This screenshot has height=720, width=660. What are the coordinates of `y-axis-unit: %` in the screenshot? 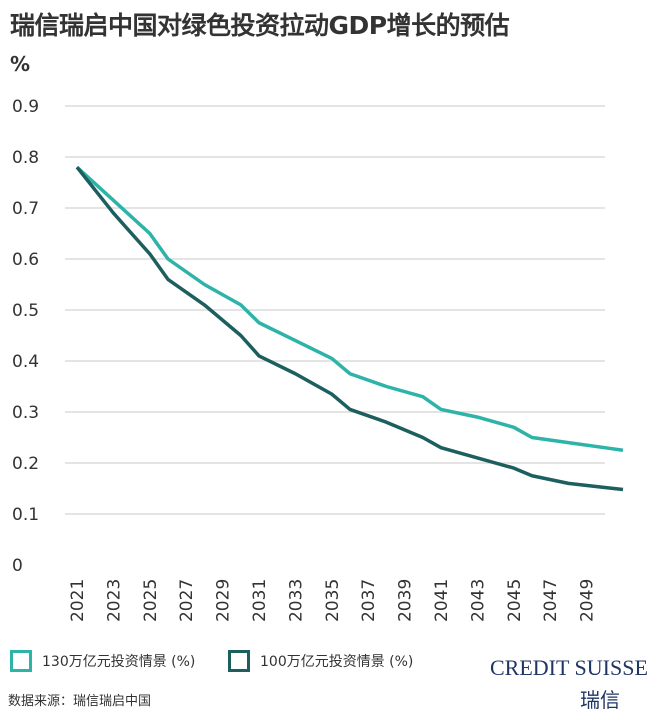 It's located at (20, 64).